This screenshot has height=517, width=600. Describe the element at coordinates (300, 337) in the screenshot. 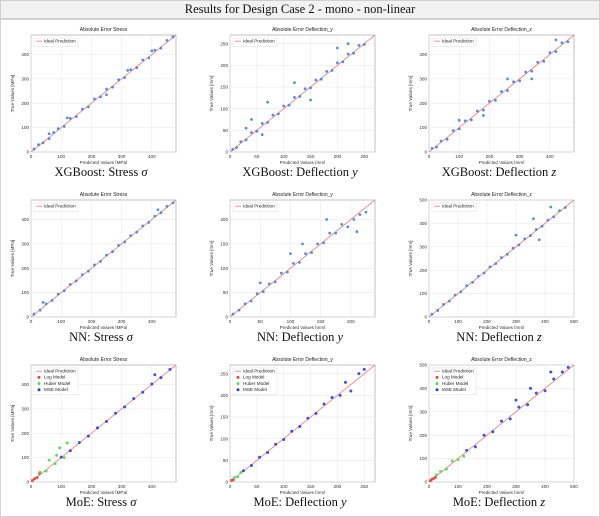

I see `panel-caption: NN: Deflection y` at that location.